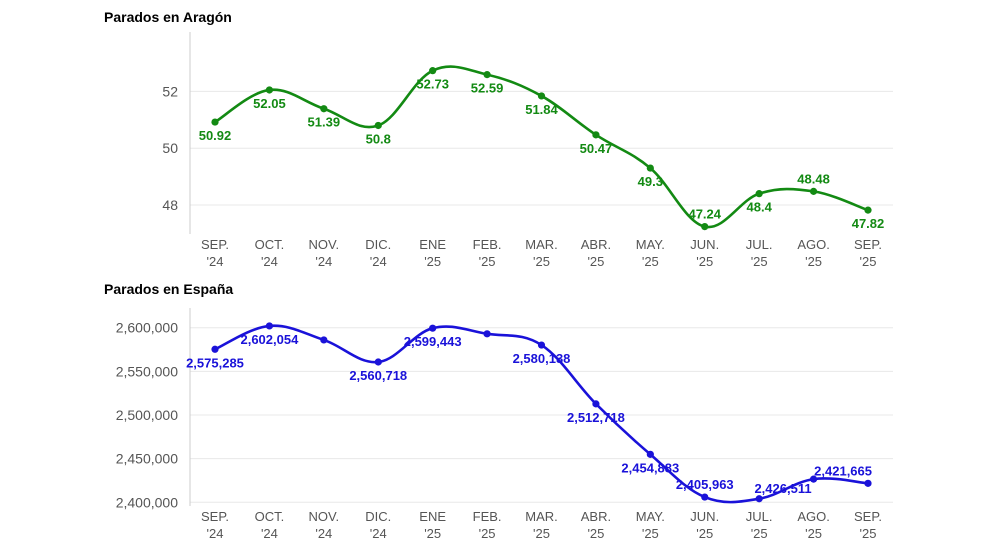  What do you see at coordinates (433, 341) in the screenshot?
I see `data-label: 2,599,443` at bounding box center [433, 341].